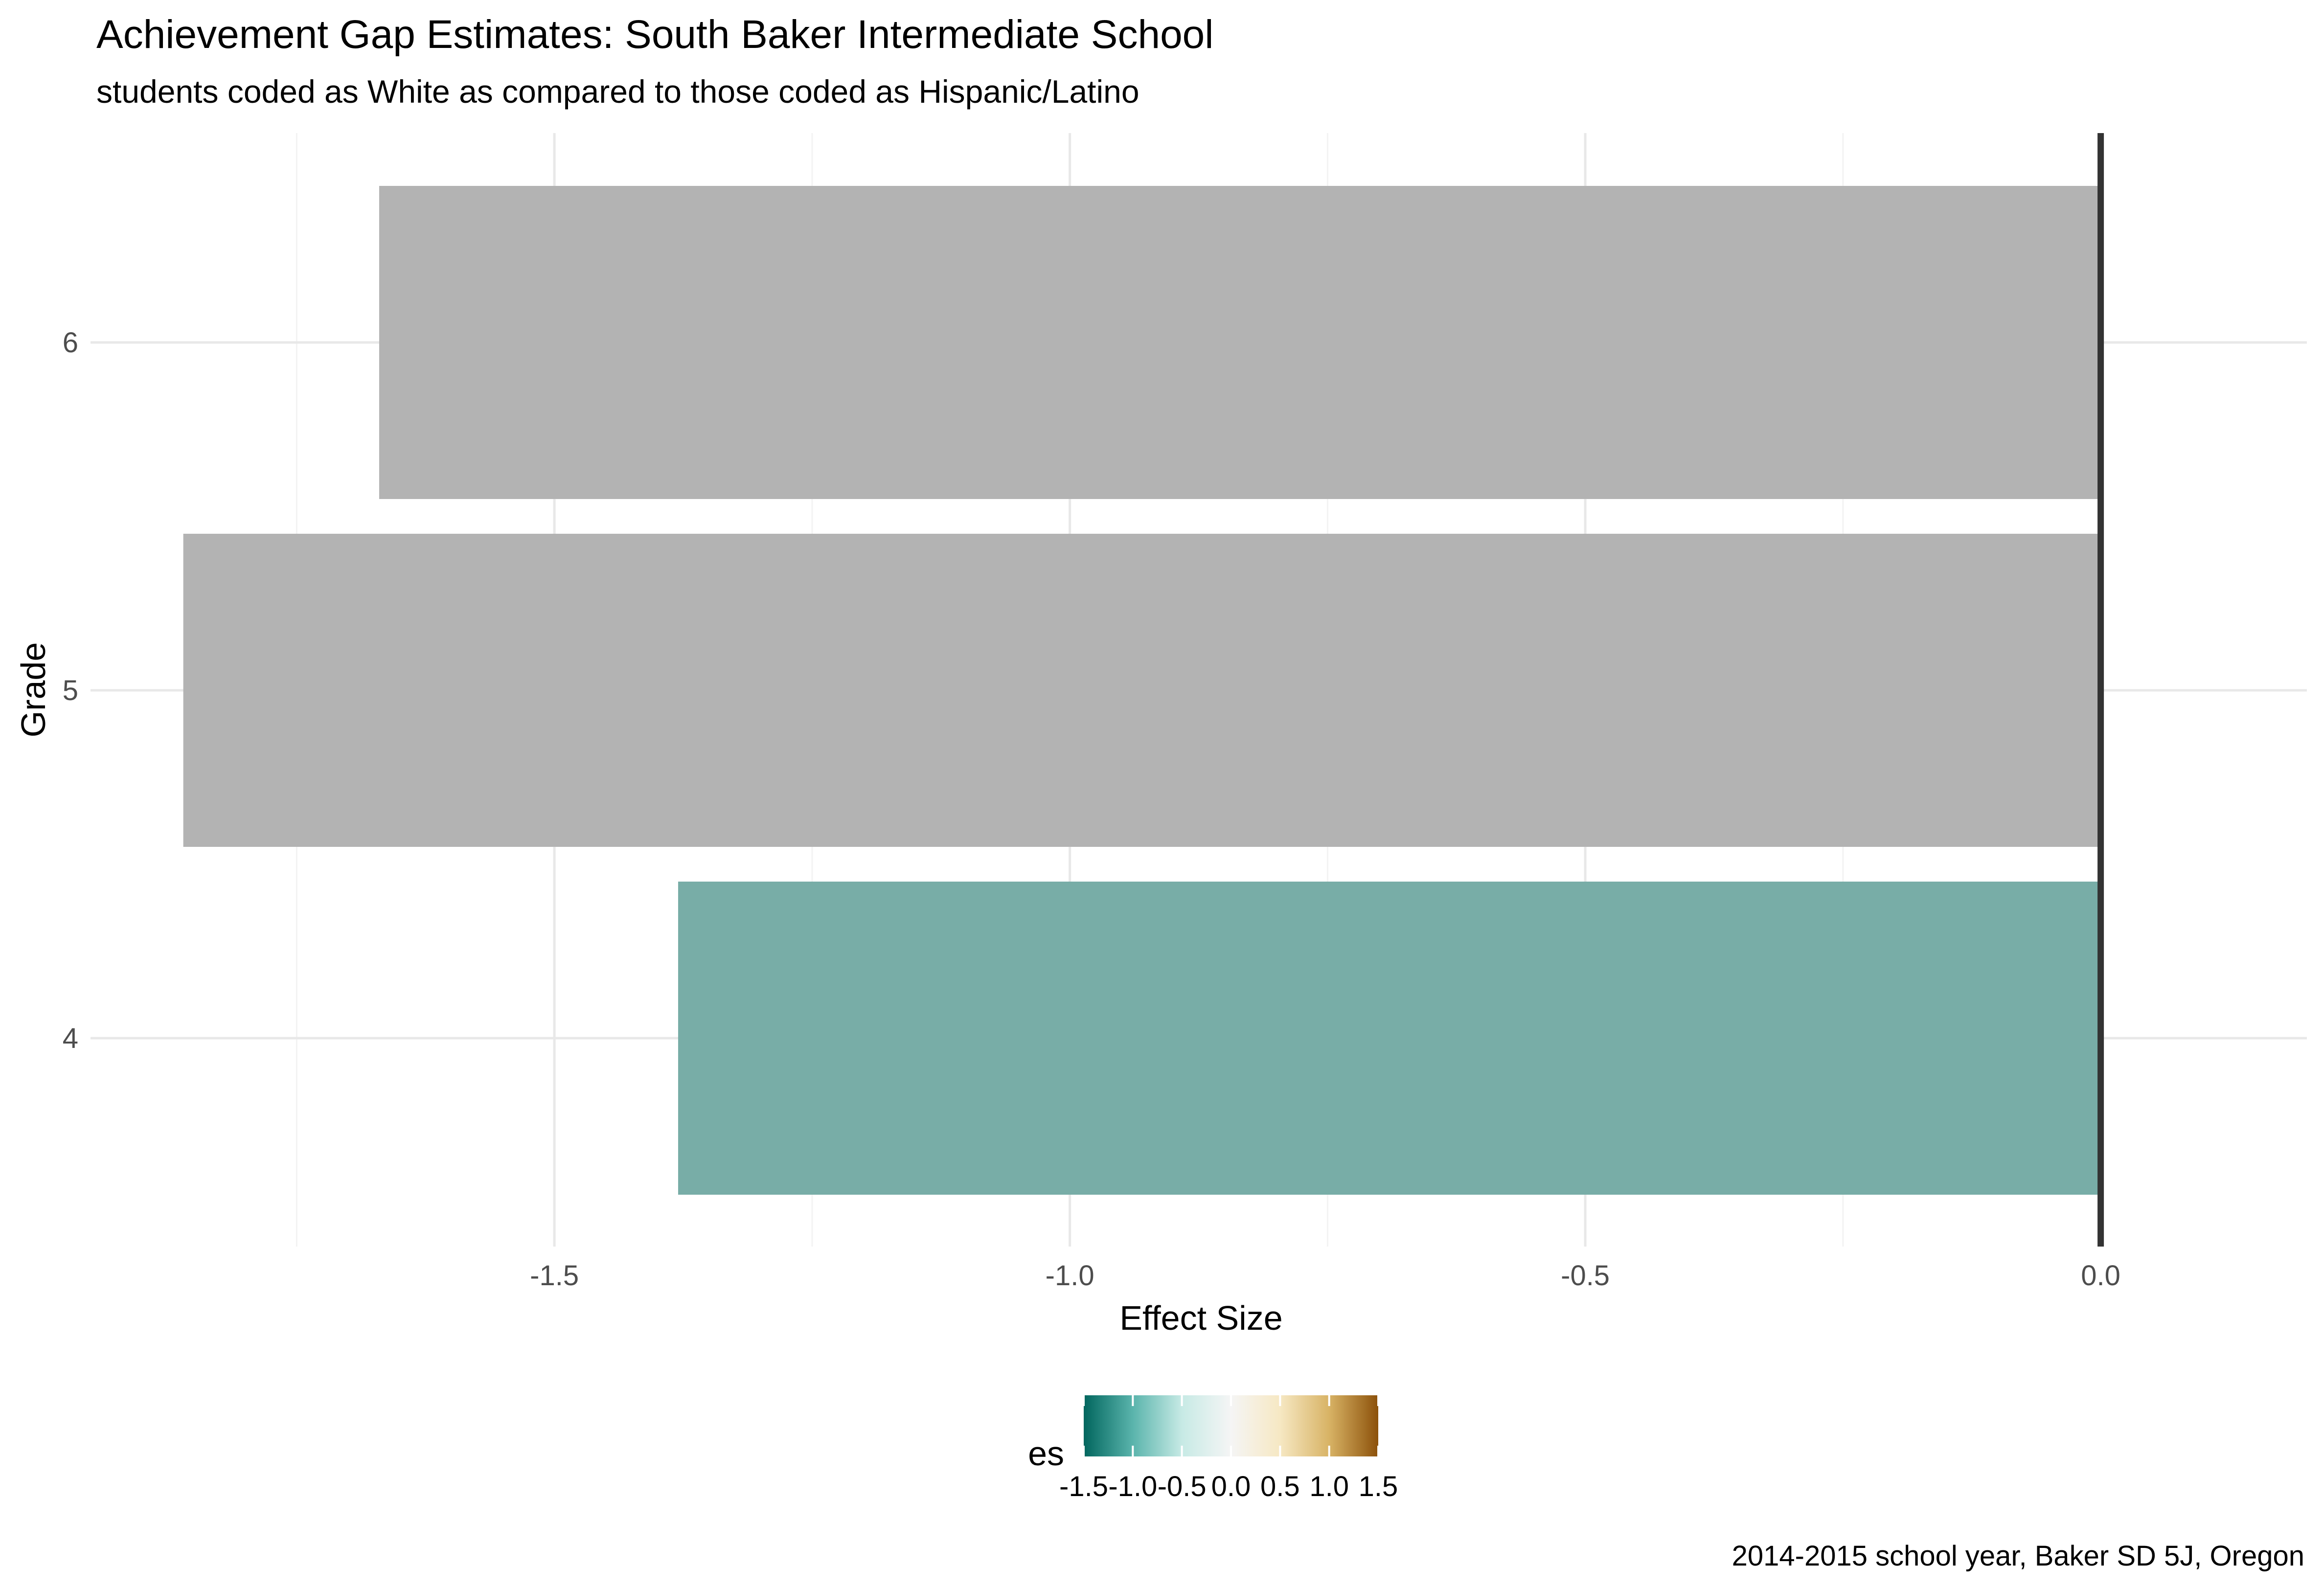 The height and width of the screenshot is (1590, 2324). I want to click on x-axis-ticks: -1.5 -1.0 -0.5 0.0, so click(1325, 1276).